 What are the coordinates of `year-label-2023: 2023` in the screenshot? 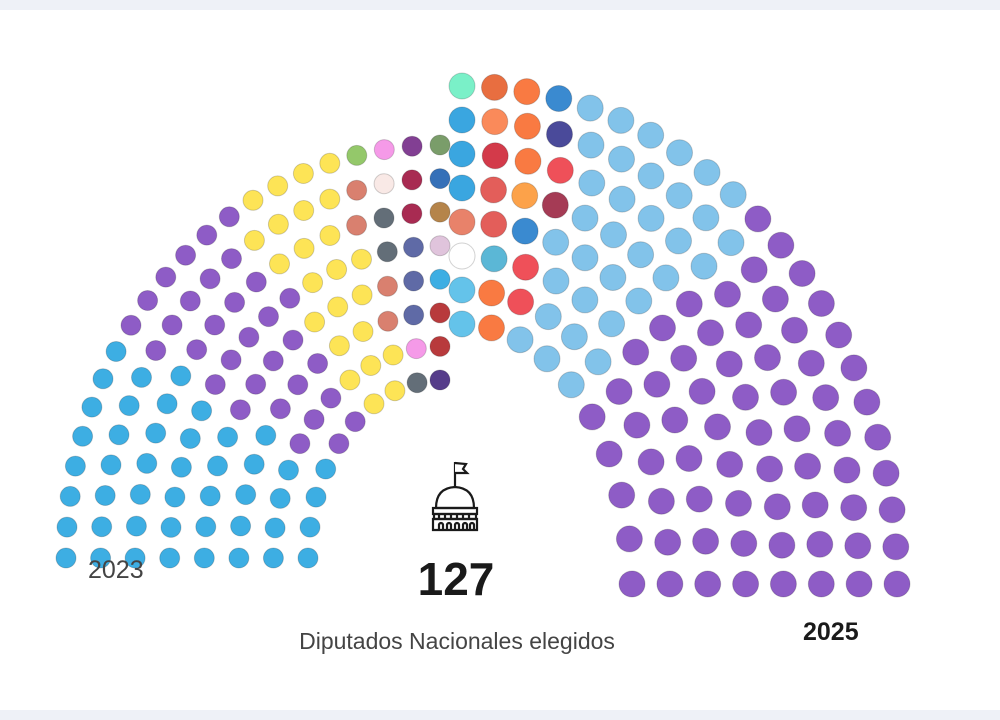 It's located at (116, 570).